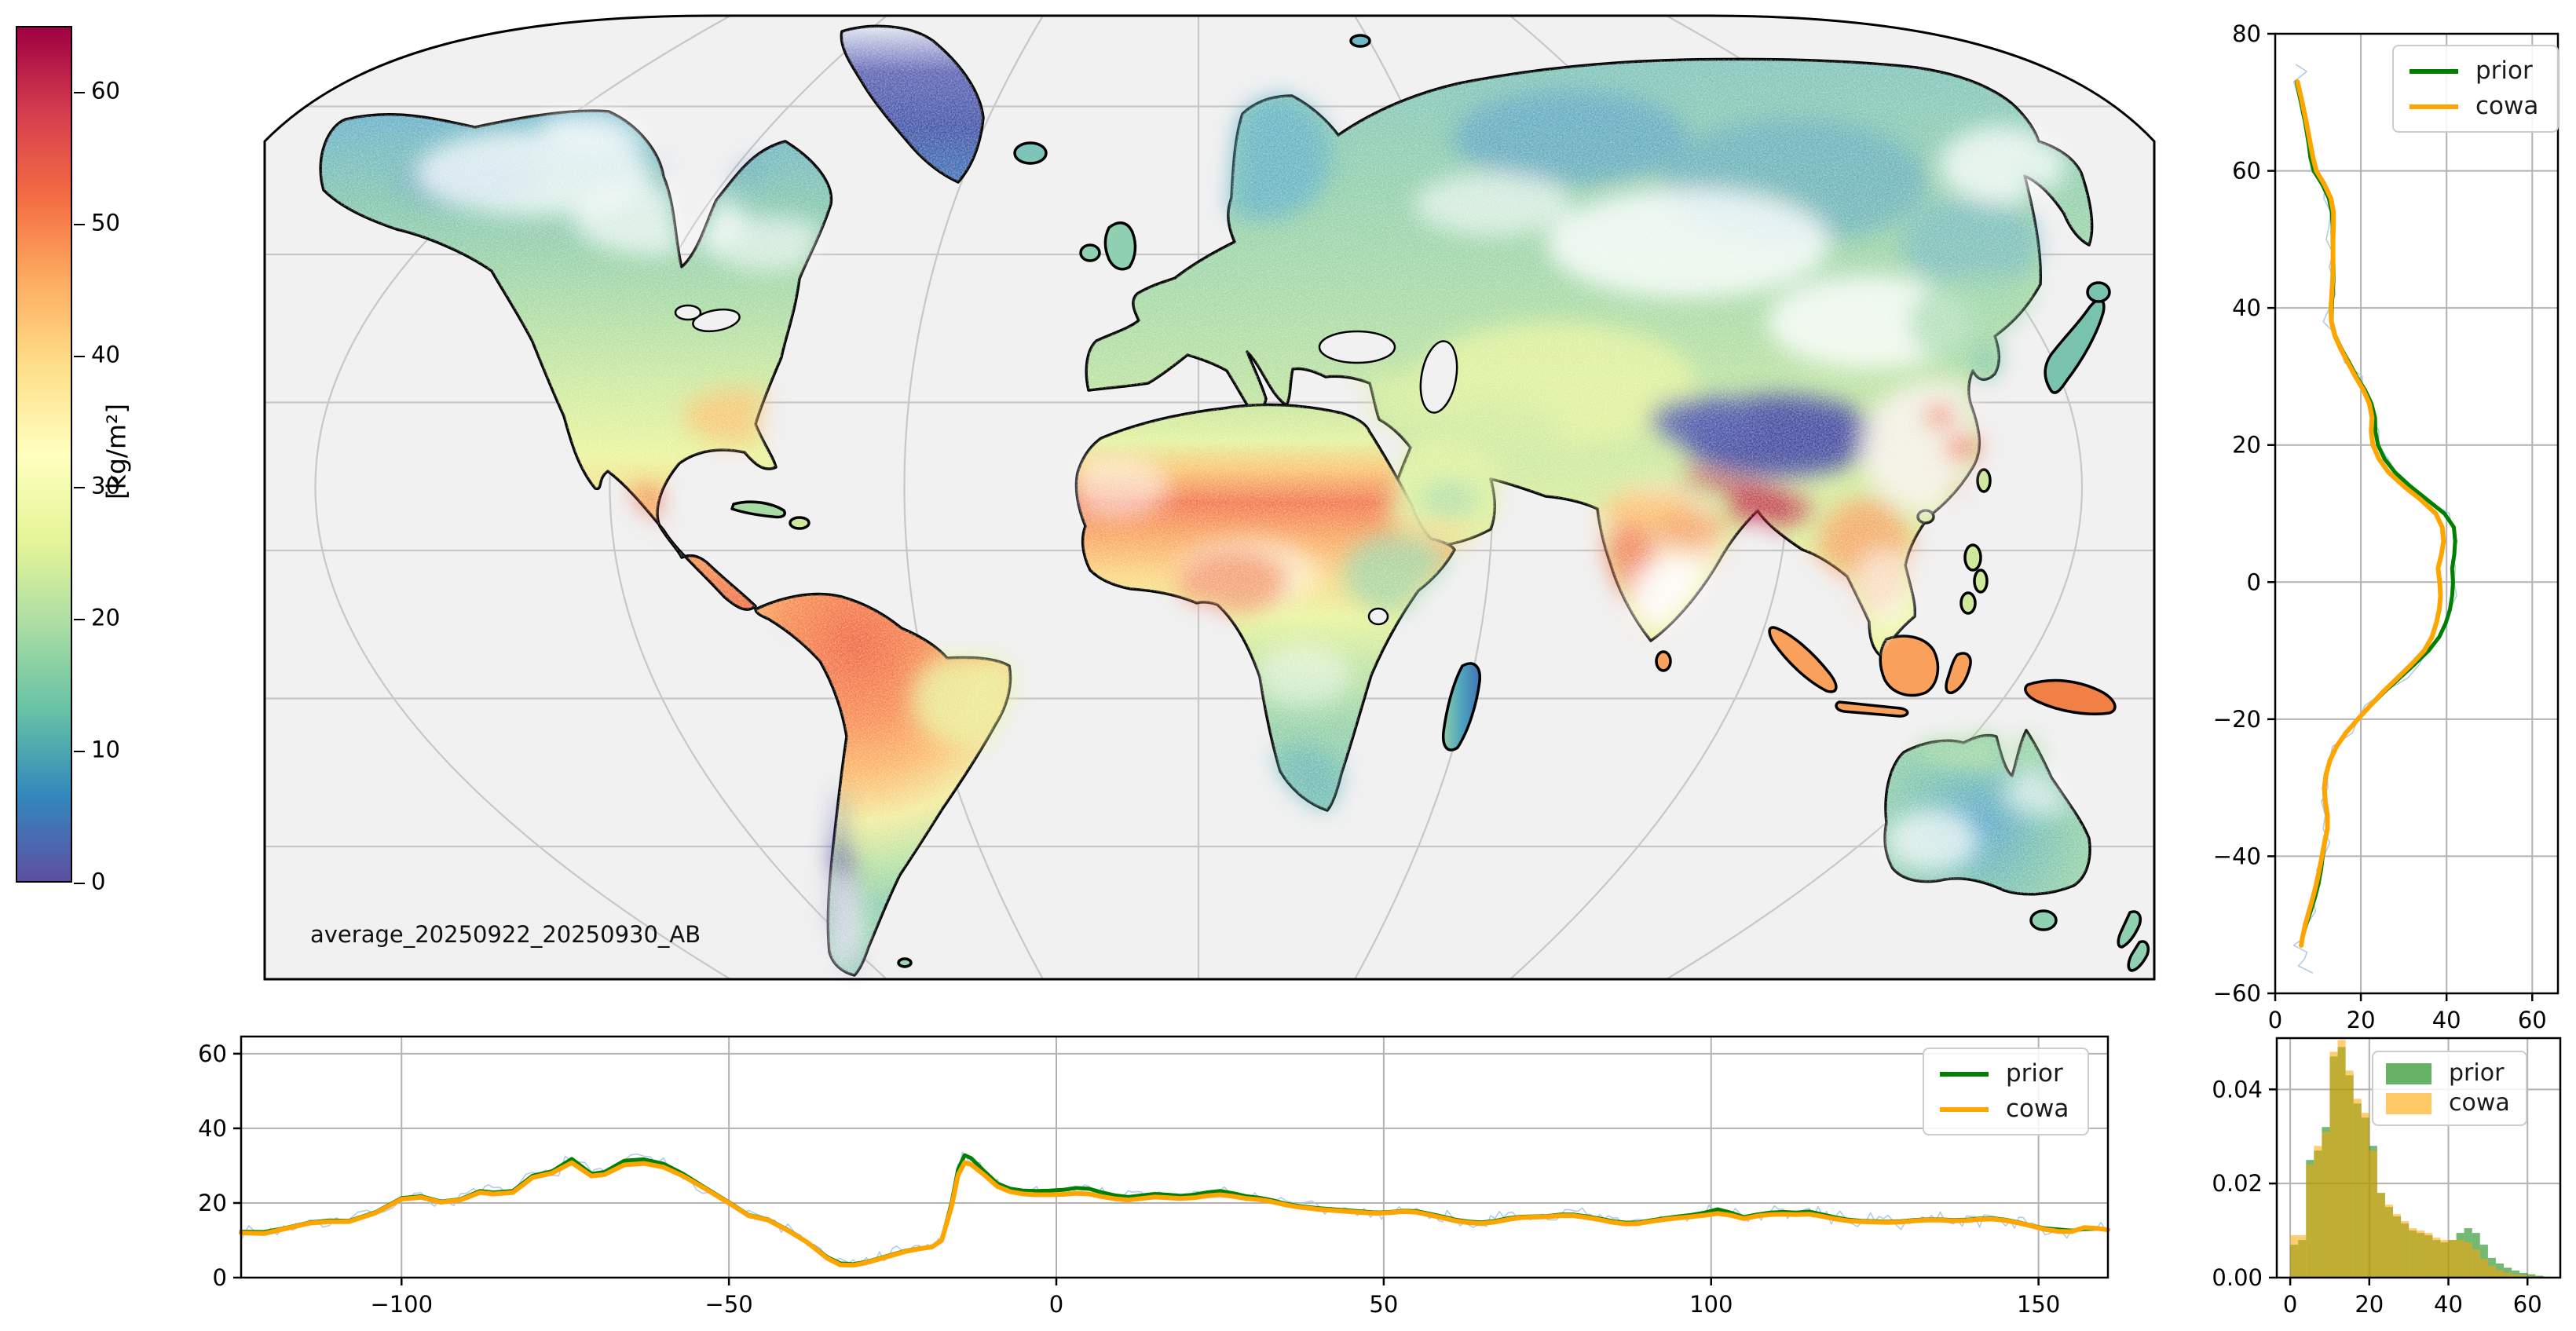 This screenshot has height=1331, width=2576. Describe the element at coordinates (1461, 706) in the screenshot. I see `madagascar` at that location.